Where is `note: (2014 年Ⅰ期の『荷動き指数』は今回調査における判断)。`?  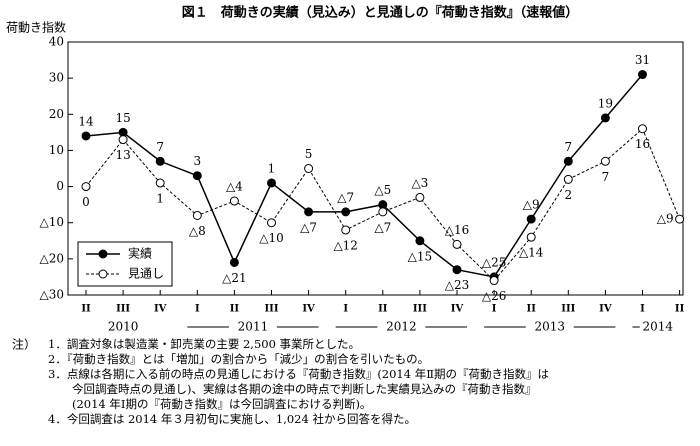 note: (2014 年Ⅰ期の『荷動き指数』は今回調査における判断)。 is located at coordinates (221, 404).